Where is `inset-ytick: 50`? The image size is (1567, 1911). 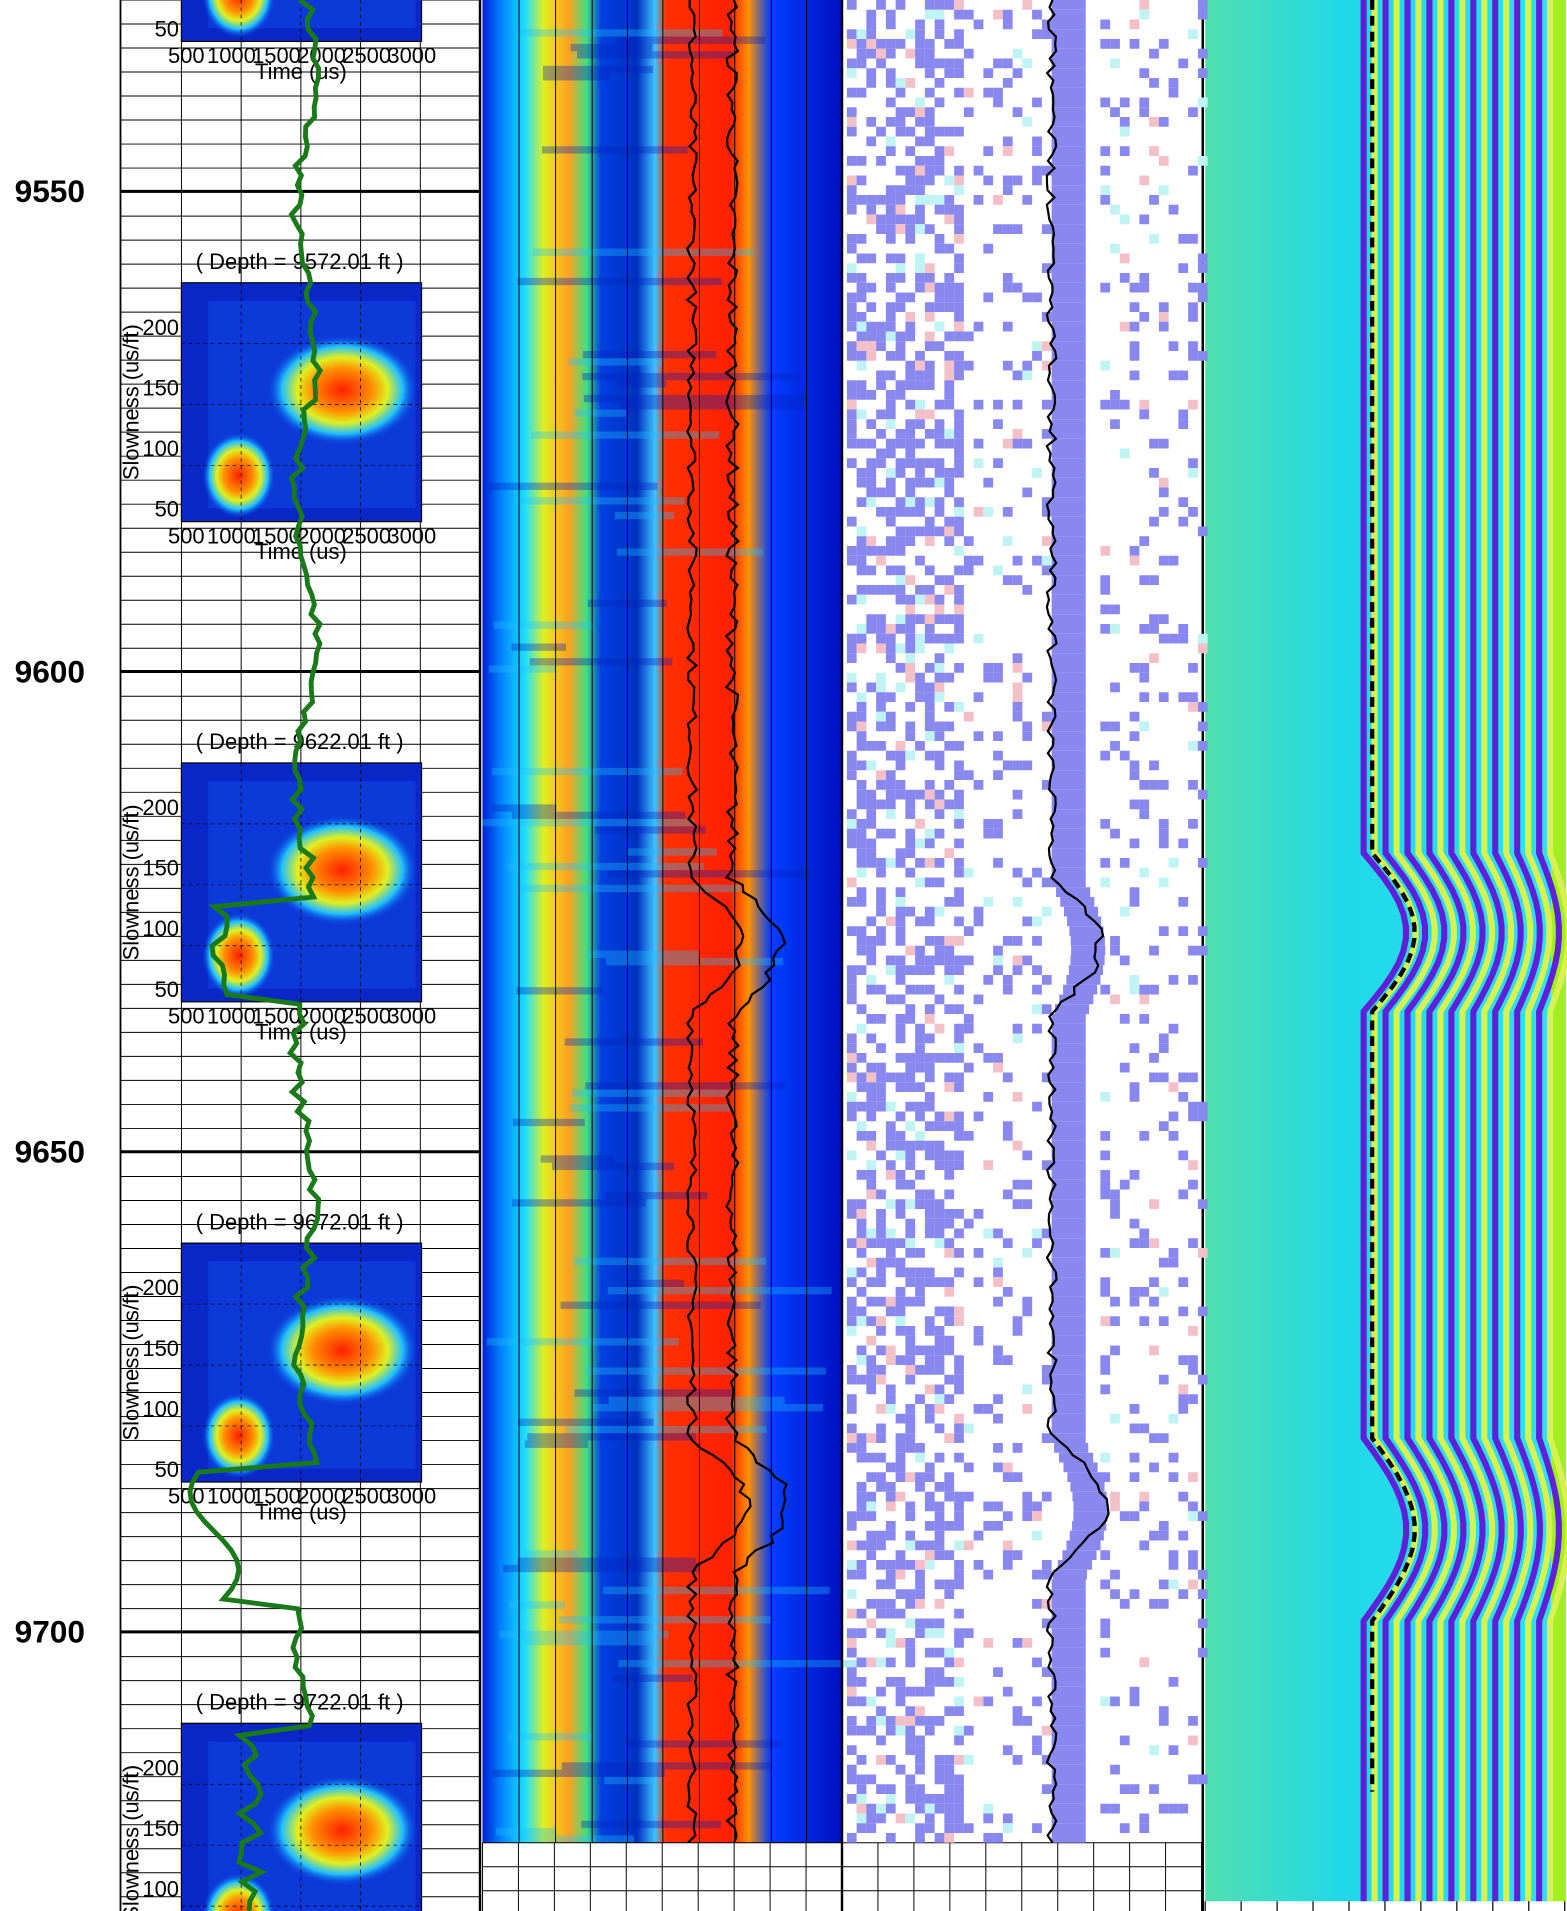
inset-ytick: 50 is located at coordinates (167, 509).